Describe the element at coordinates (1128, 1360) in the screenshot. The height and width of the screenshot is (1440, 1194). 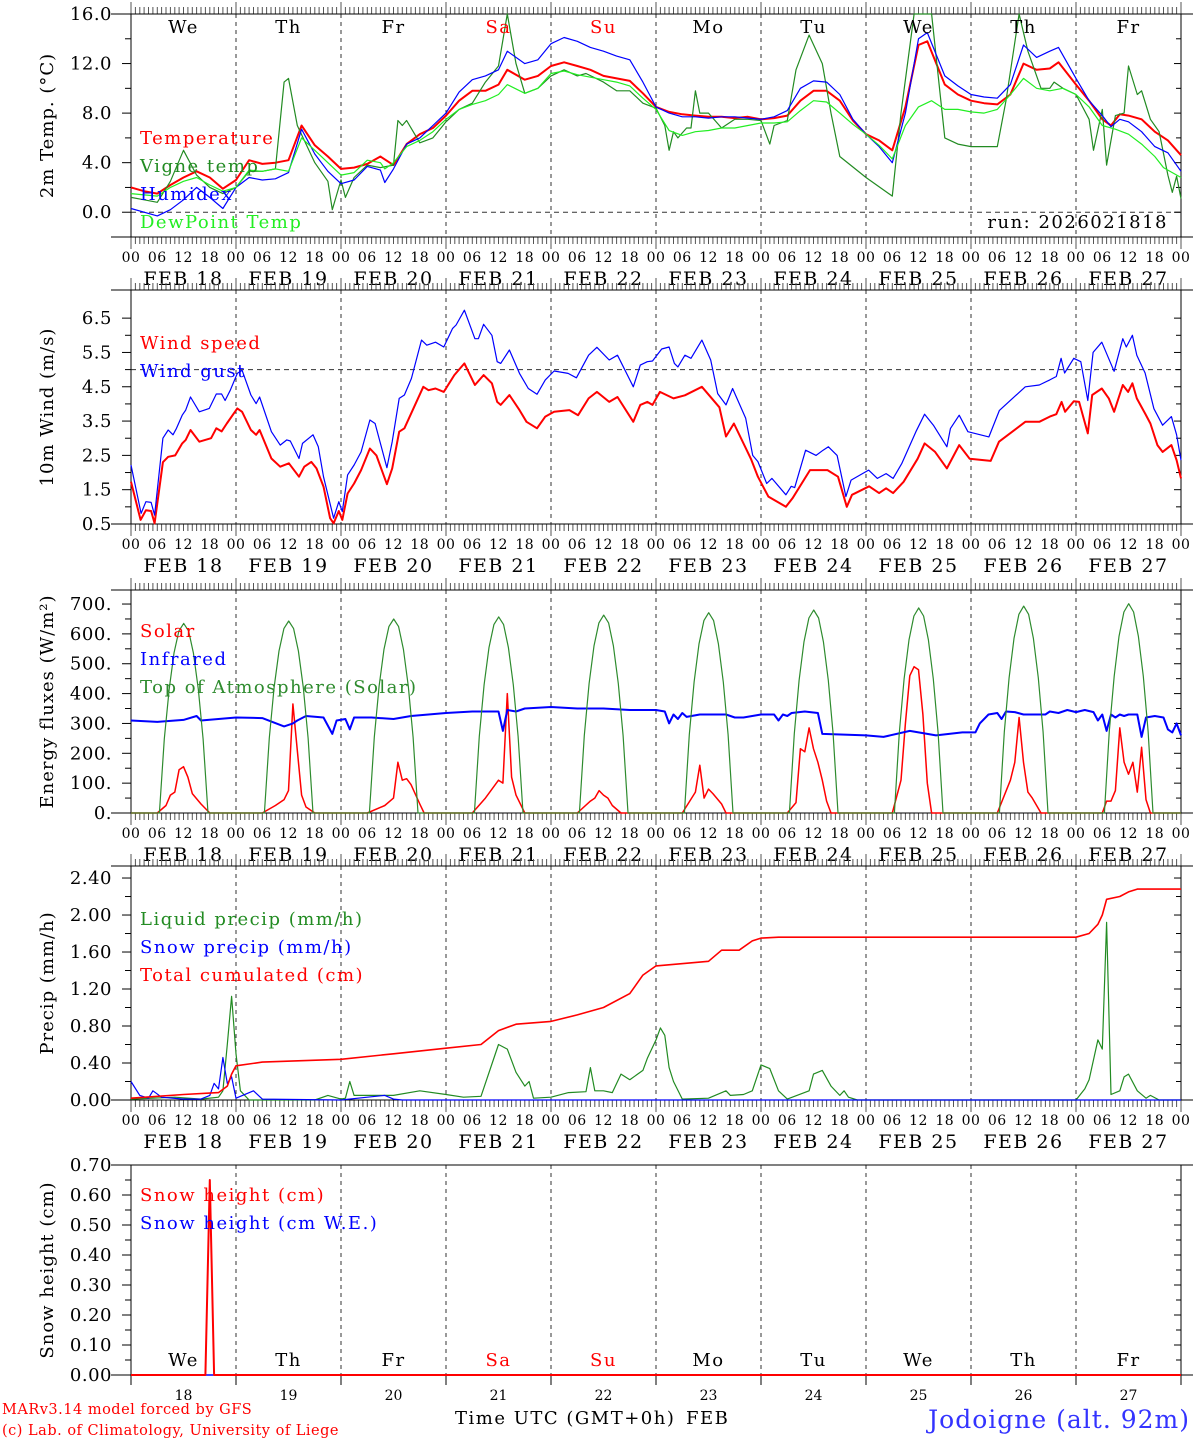
I see `day-name-bottom: Fr` at that location.